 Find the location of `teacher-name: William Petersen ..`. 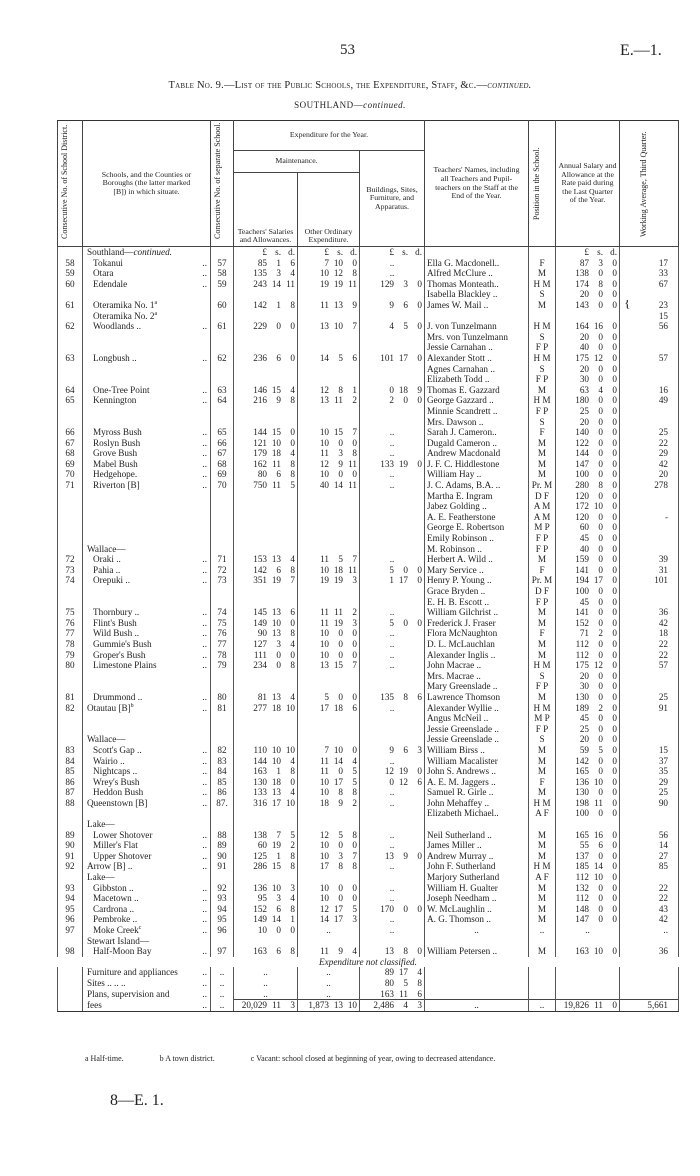

teacher-name: William Petersen .. is located at coordinates (477, 951).